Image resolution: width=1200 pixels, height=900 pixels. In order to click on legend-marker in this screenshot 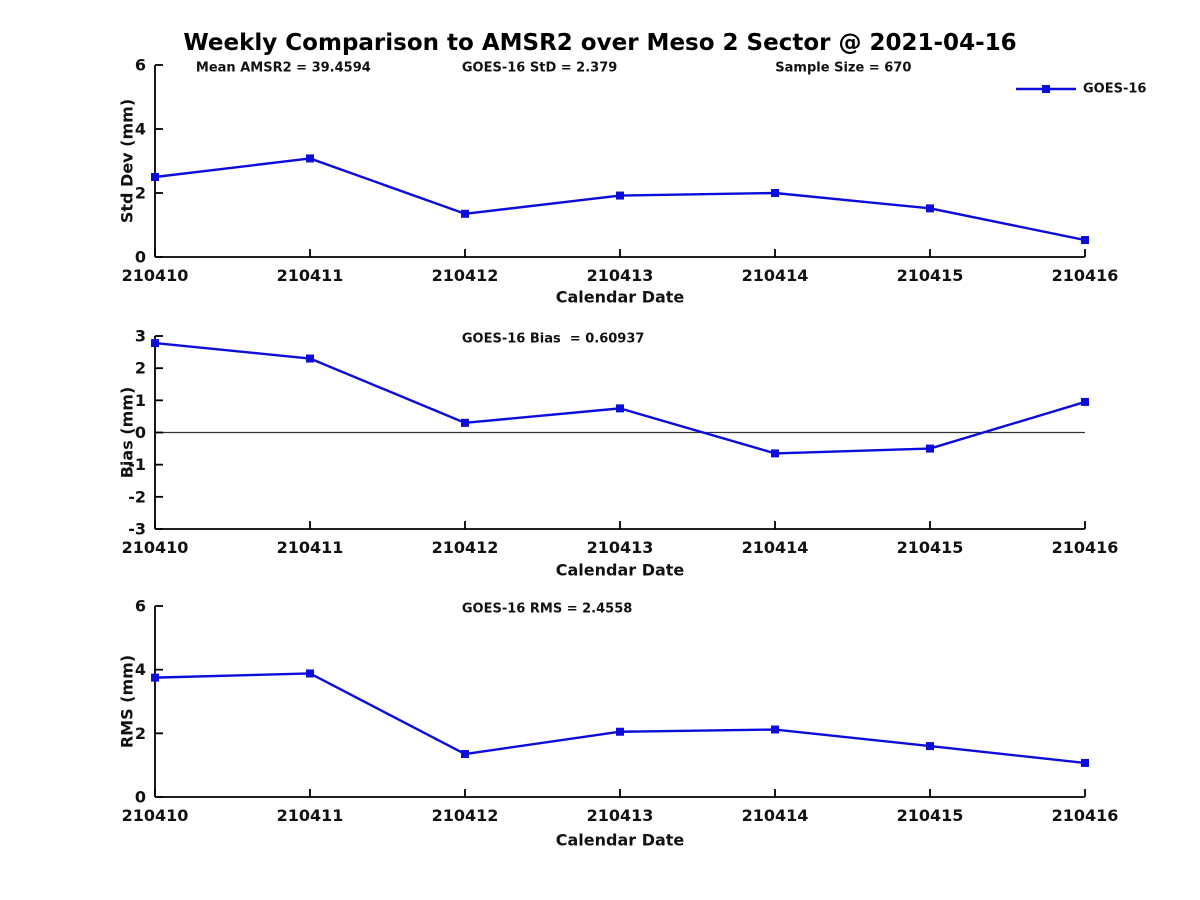, I will do `click(1046, 89)`.